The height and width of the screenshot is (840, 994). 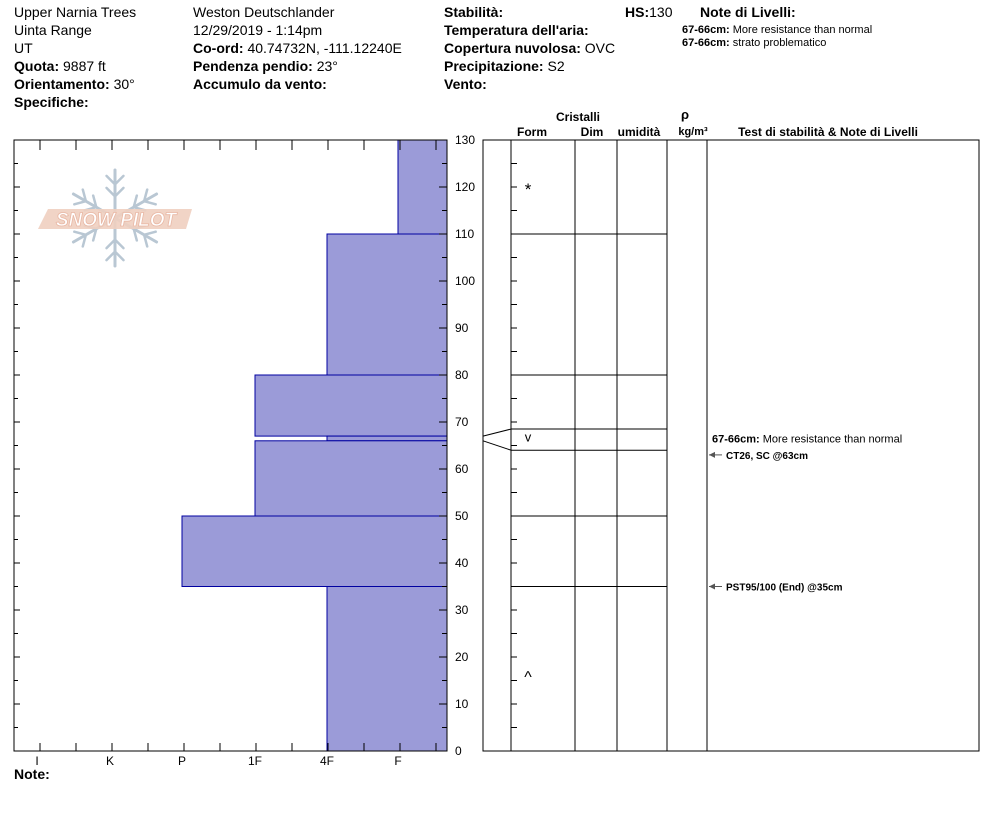 What do you see at coordinates (465, 281) in the screenshot?
I see `height-tick-label: 100` at bounding box center [465, 281].